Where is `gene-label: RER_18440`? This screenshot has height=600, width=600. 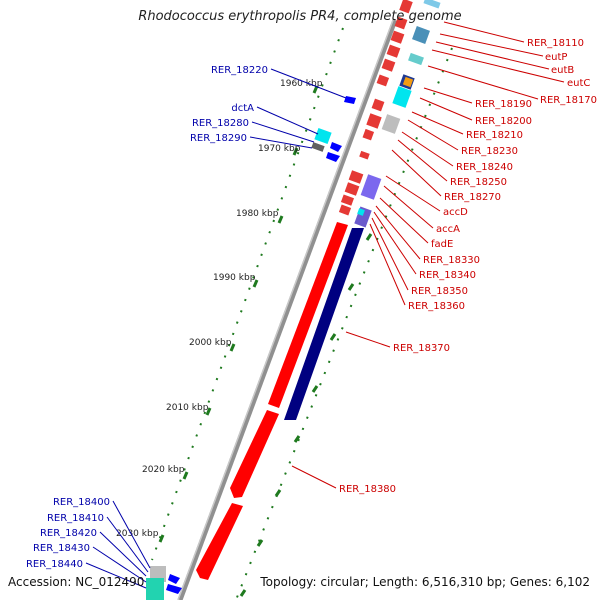
gene-label: RER_18440 is located at coordinates (54, 564).